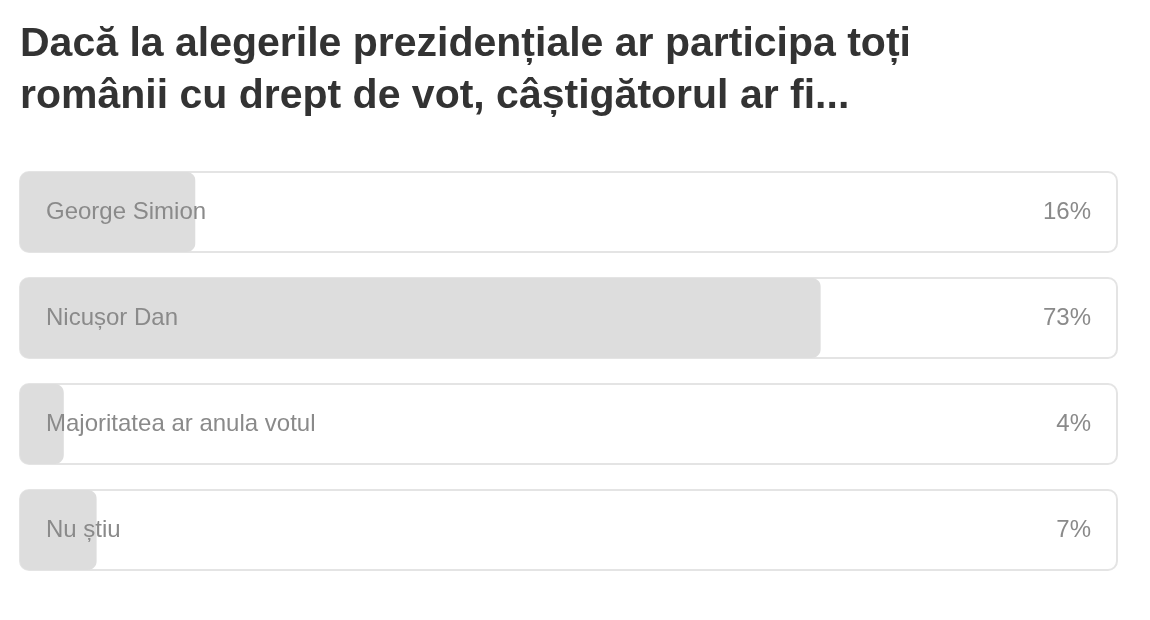 The height and width of the screenshot is (620, 1150). Describe the element at coordinates (1066, 316) in the screenshot. I see `data-label: 73%` at that location.